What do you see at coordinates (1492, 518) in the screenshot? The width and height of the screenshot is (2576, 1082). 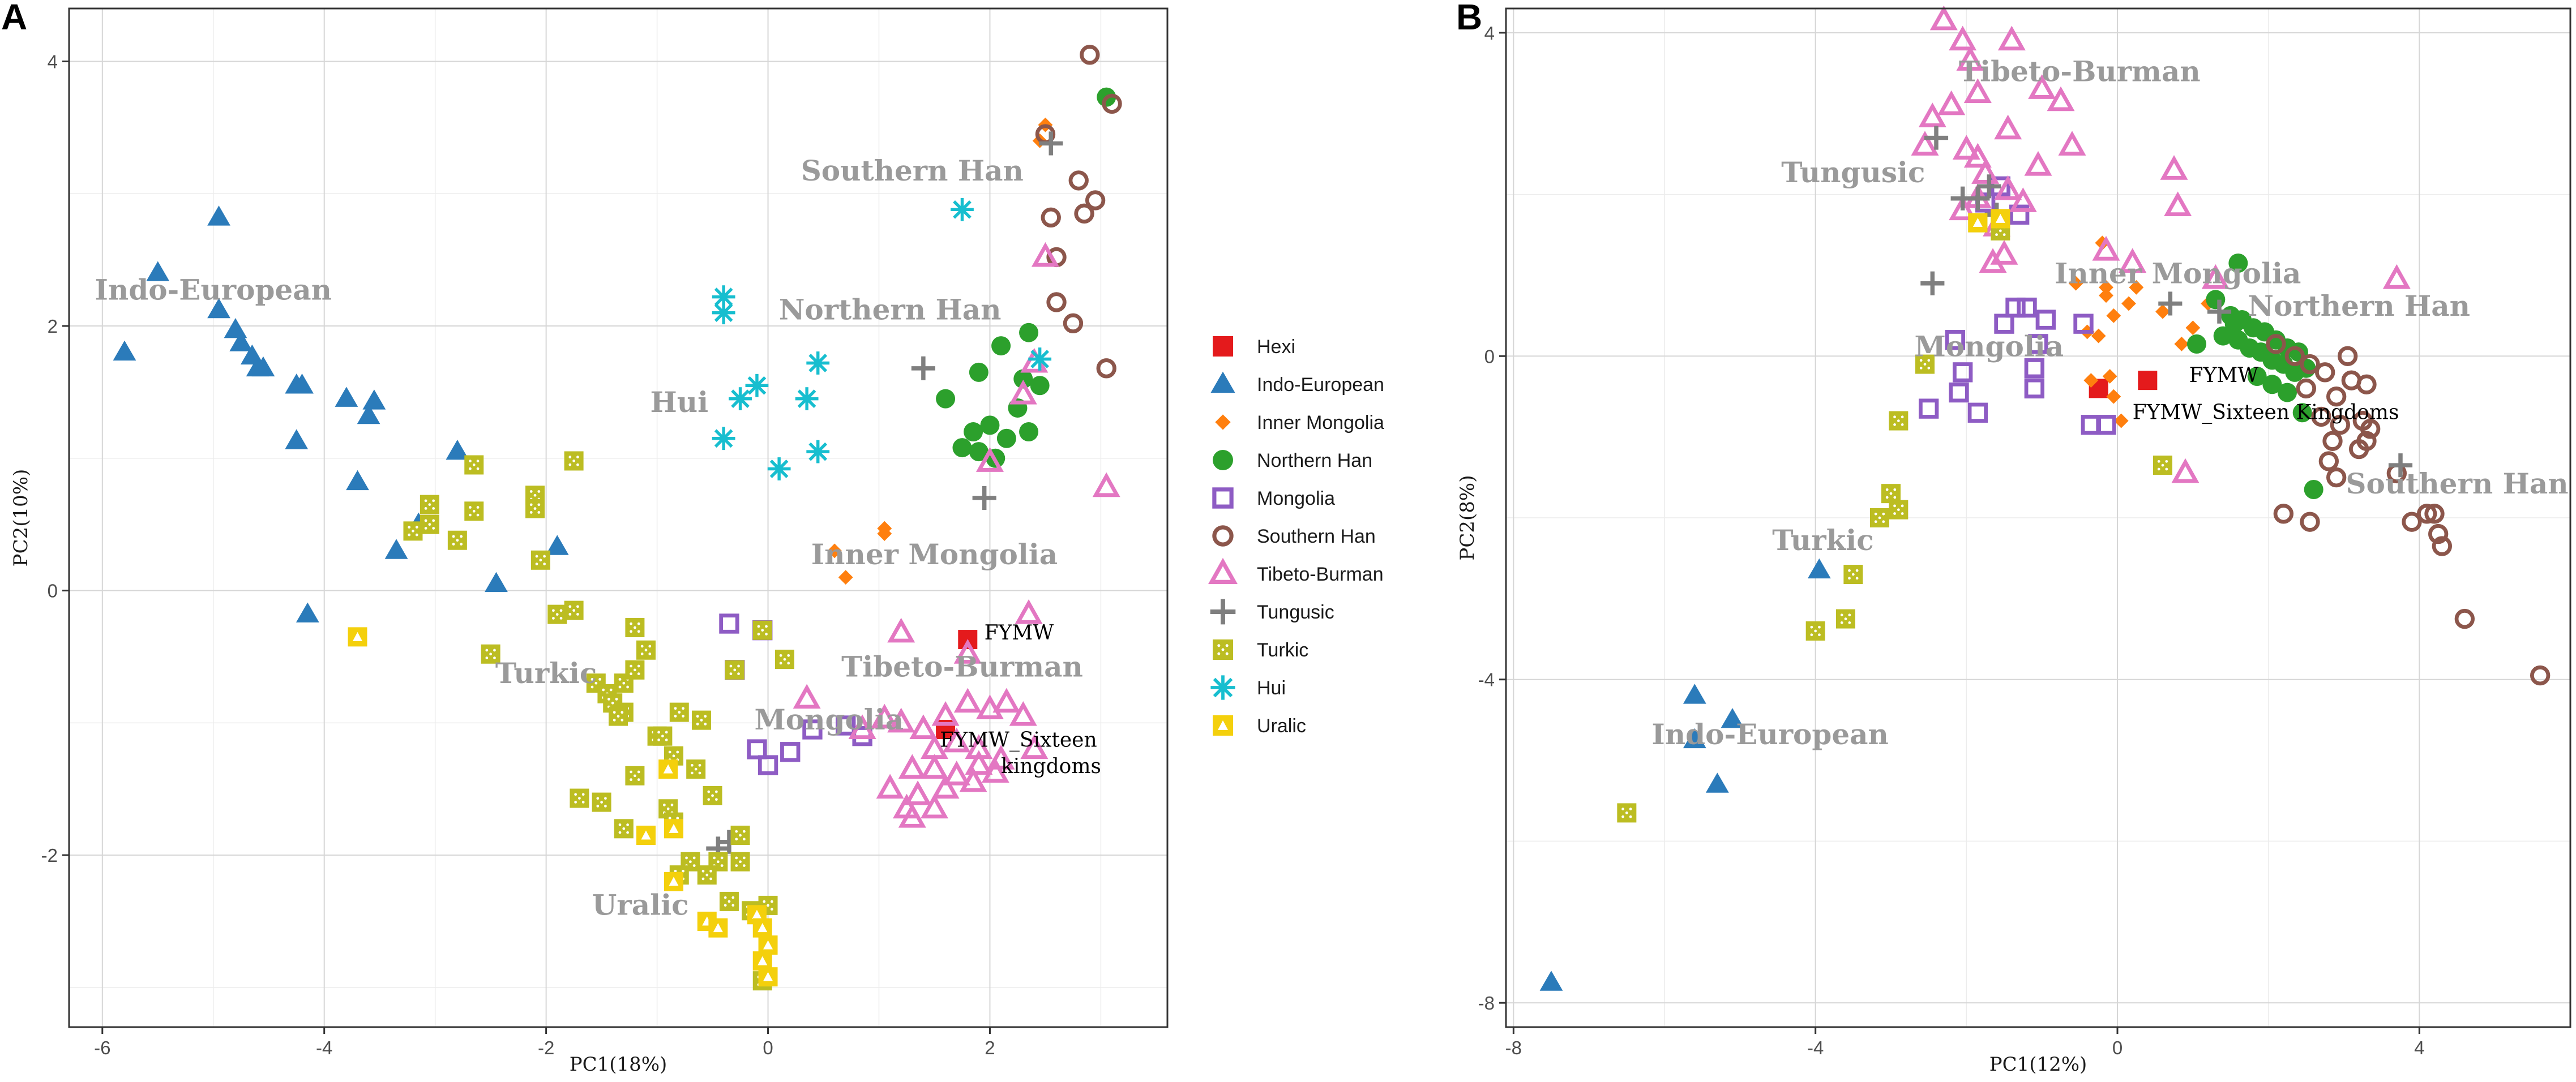 I see `panel-b-y-ticks: -8 -4 0 4` at bounding box center [1492, 518].